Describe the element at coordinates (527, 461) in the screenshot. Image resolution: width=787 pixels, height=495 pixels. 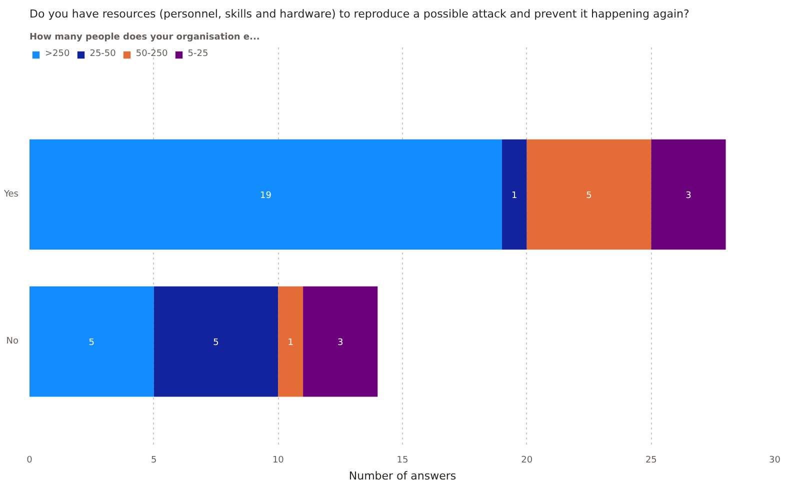
I see `x-tick-label: 20` at that location.